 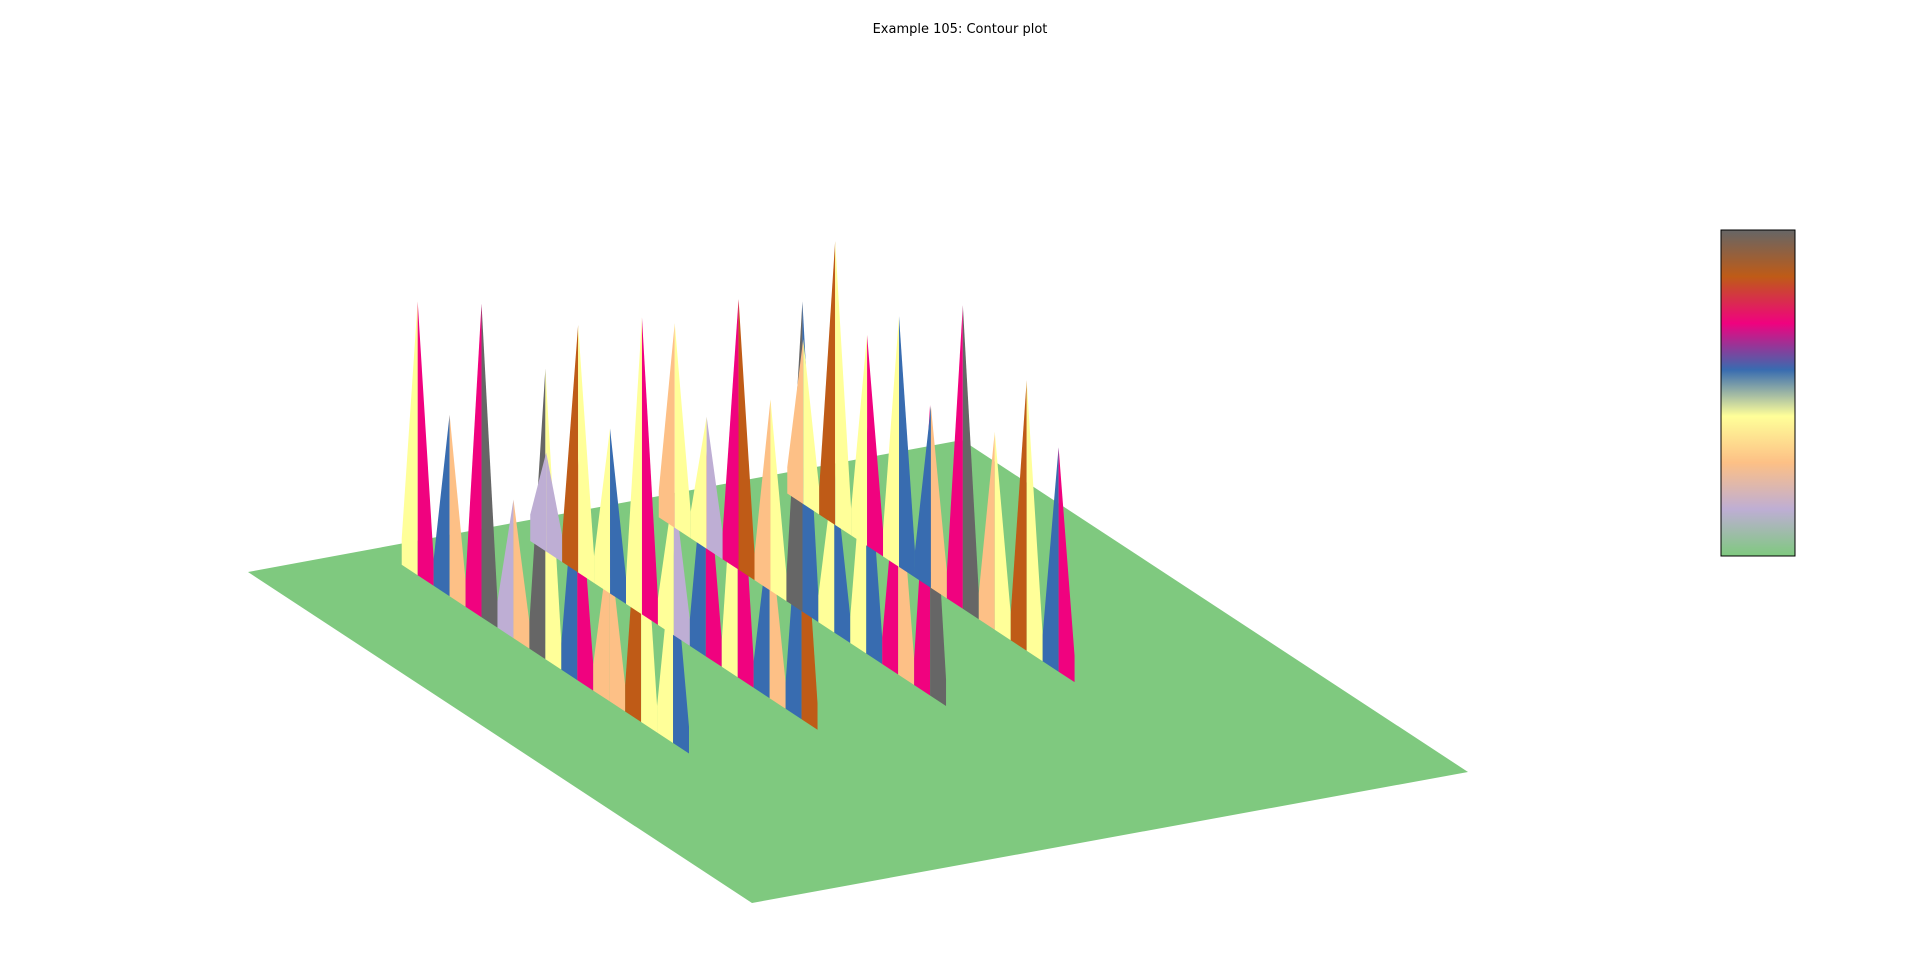 I want to click on chart-title: Example 105: Contour plot, so click(x=960, y=29).